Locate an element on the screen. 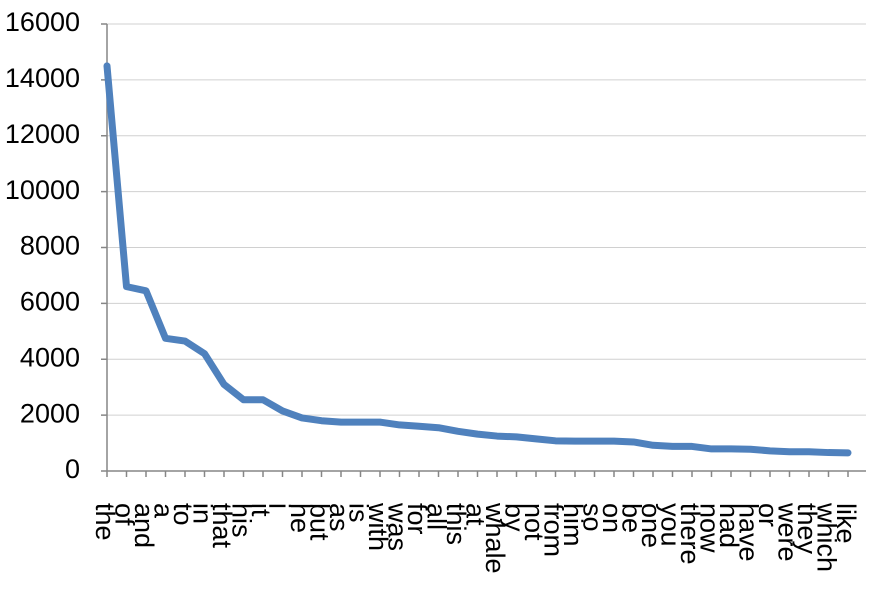 The width and height of the screenshot is (876, 613). x-tick-label: a is located at coordinates (163, 511).